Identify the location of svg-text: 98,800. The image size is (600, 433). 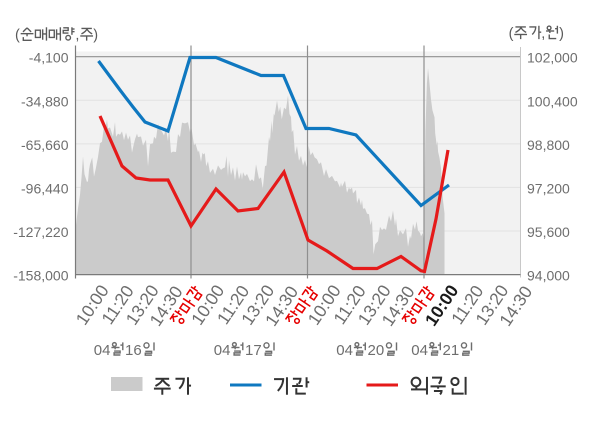
(548, 145).